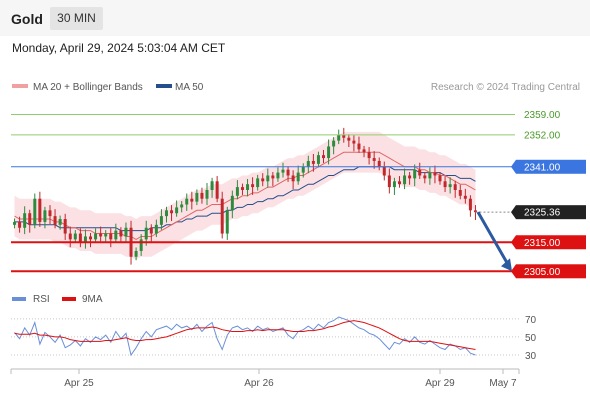 The width and height of the screenshot is (590, 400). Describe the element at coordinates (542, 115) in the screenshot. I see `level-label: 2359.00` at that location.